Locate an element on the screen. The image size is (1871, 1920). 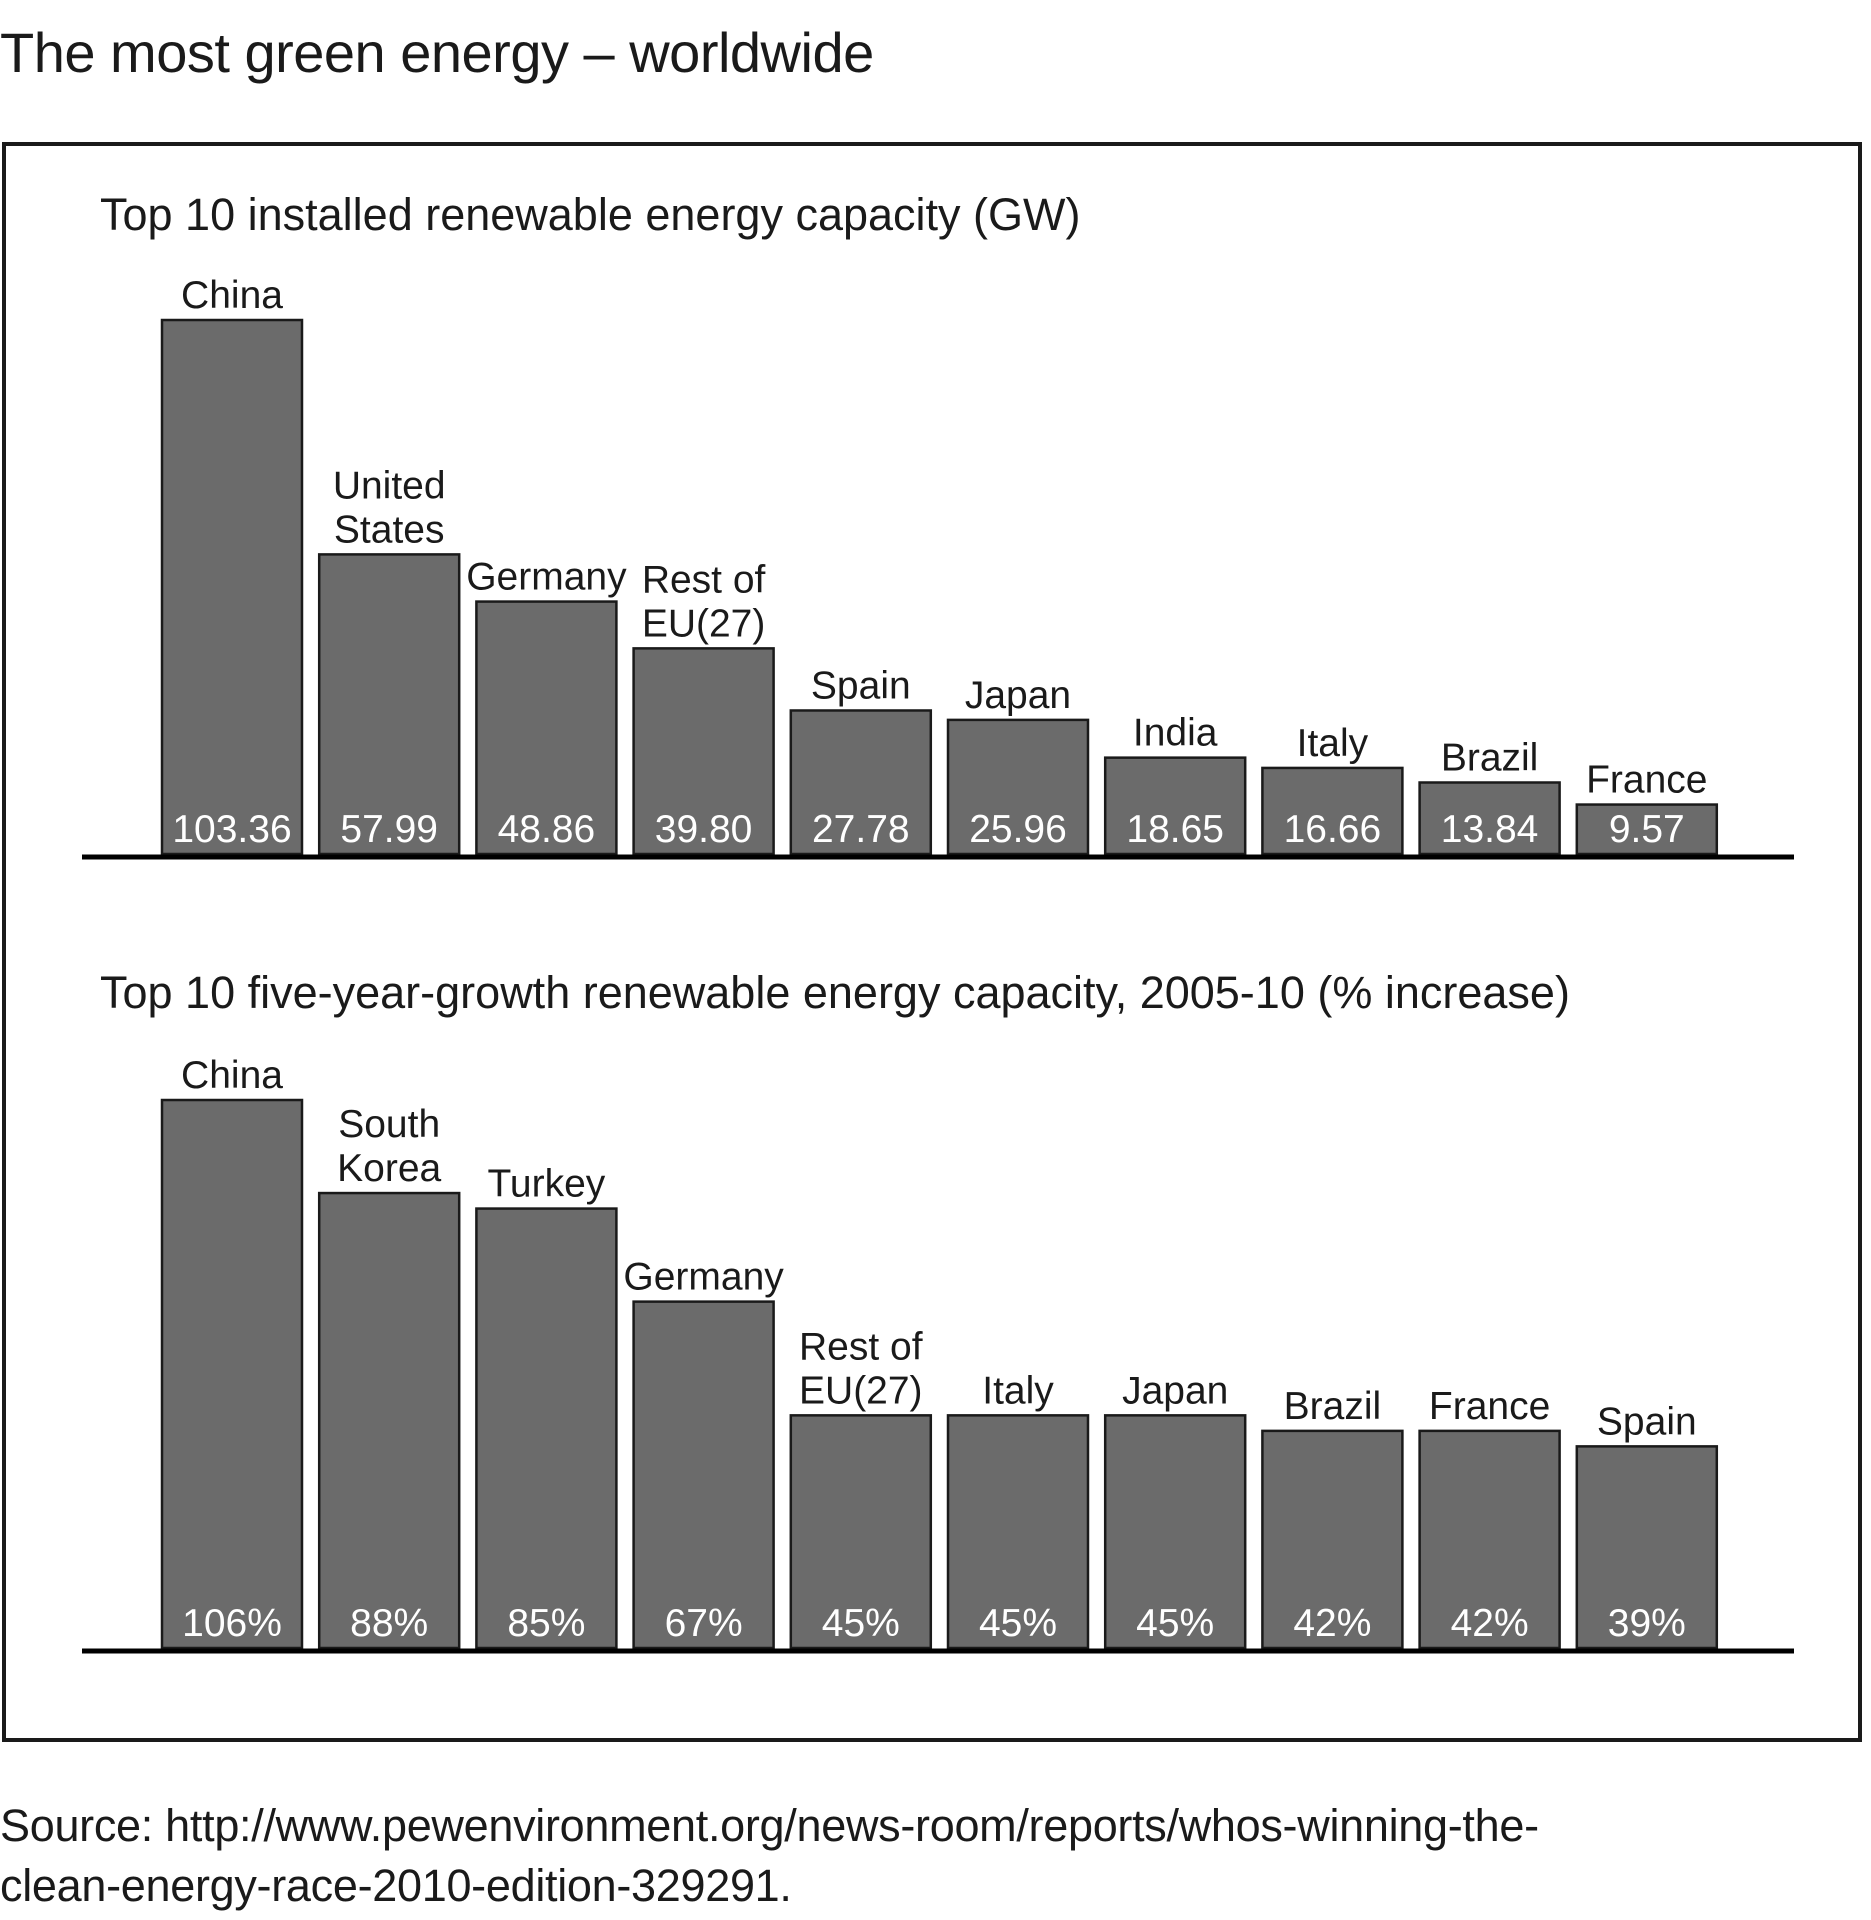
value-label: 9.57 is located at coordinates (1647, 829).